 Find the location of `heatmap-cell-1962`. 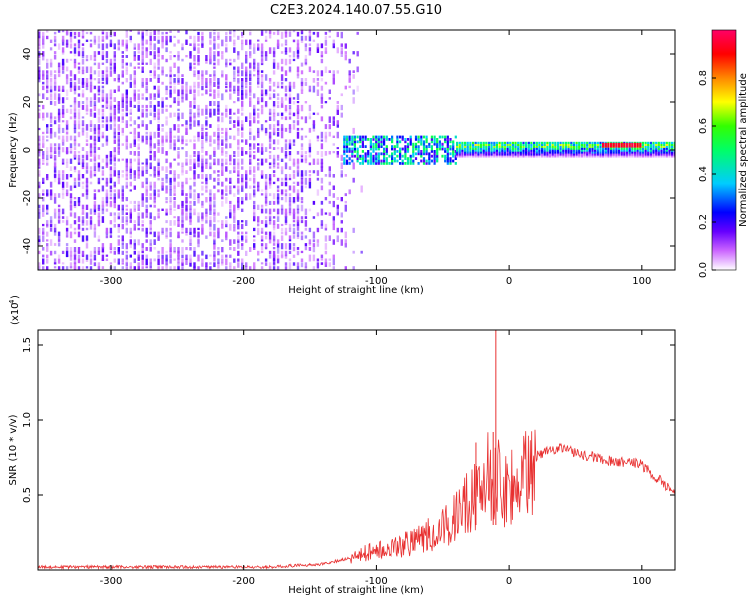

heatmap-cell-1962 is located at coordinates (246, 233).